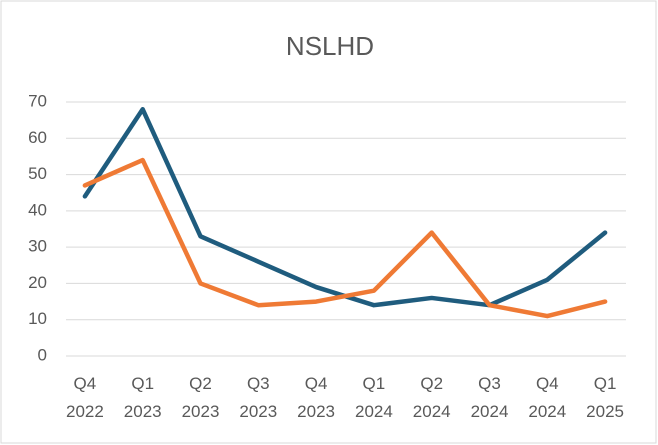 This screenshot has height=445, width=658. Describe the element at coordinates (42, 354) in the screenshot. I see `y-tick-label: 0` at that location.